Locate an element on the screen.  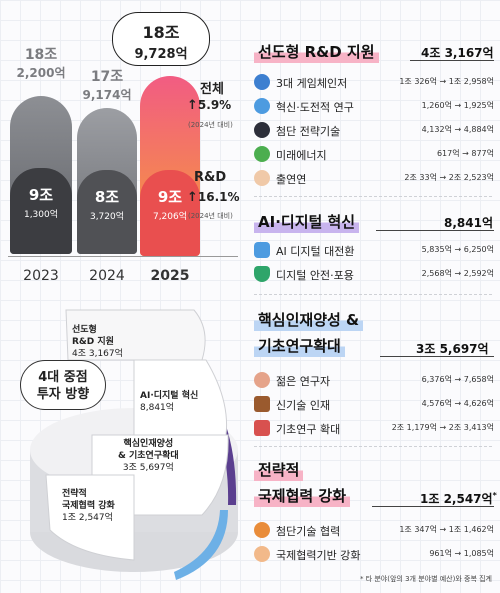
segment-leading-rd: 선도형 R&D 지원 4조 3,167억 is located at coordinates (97, 342).